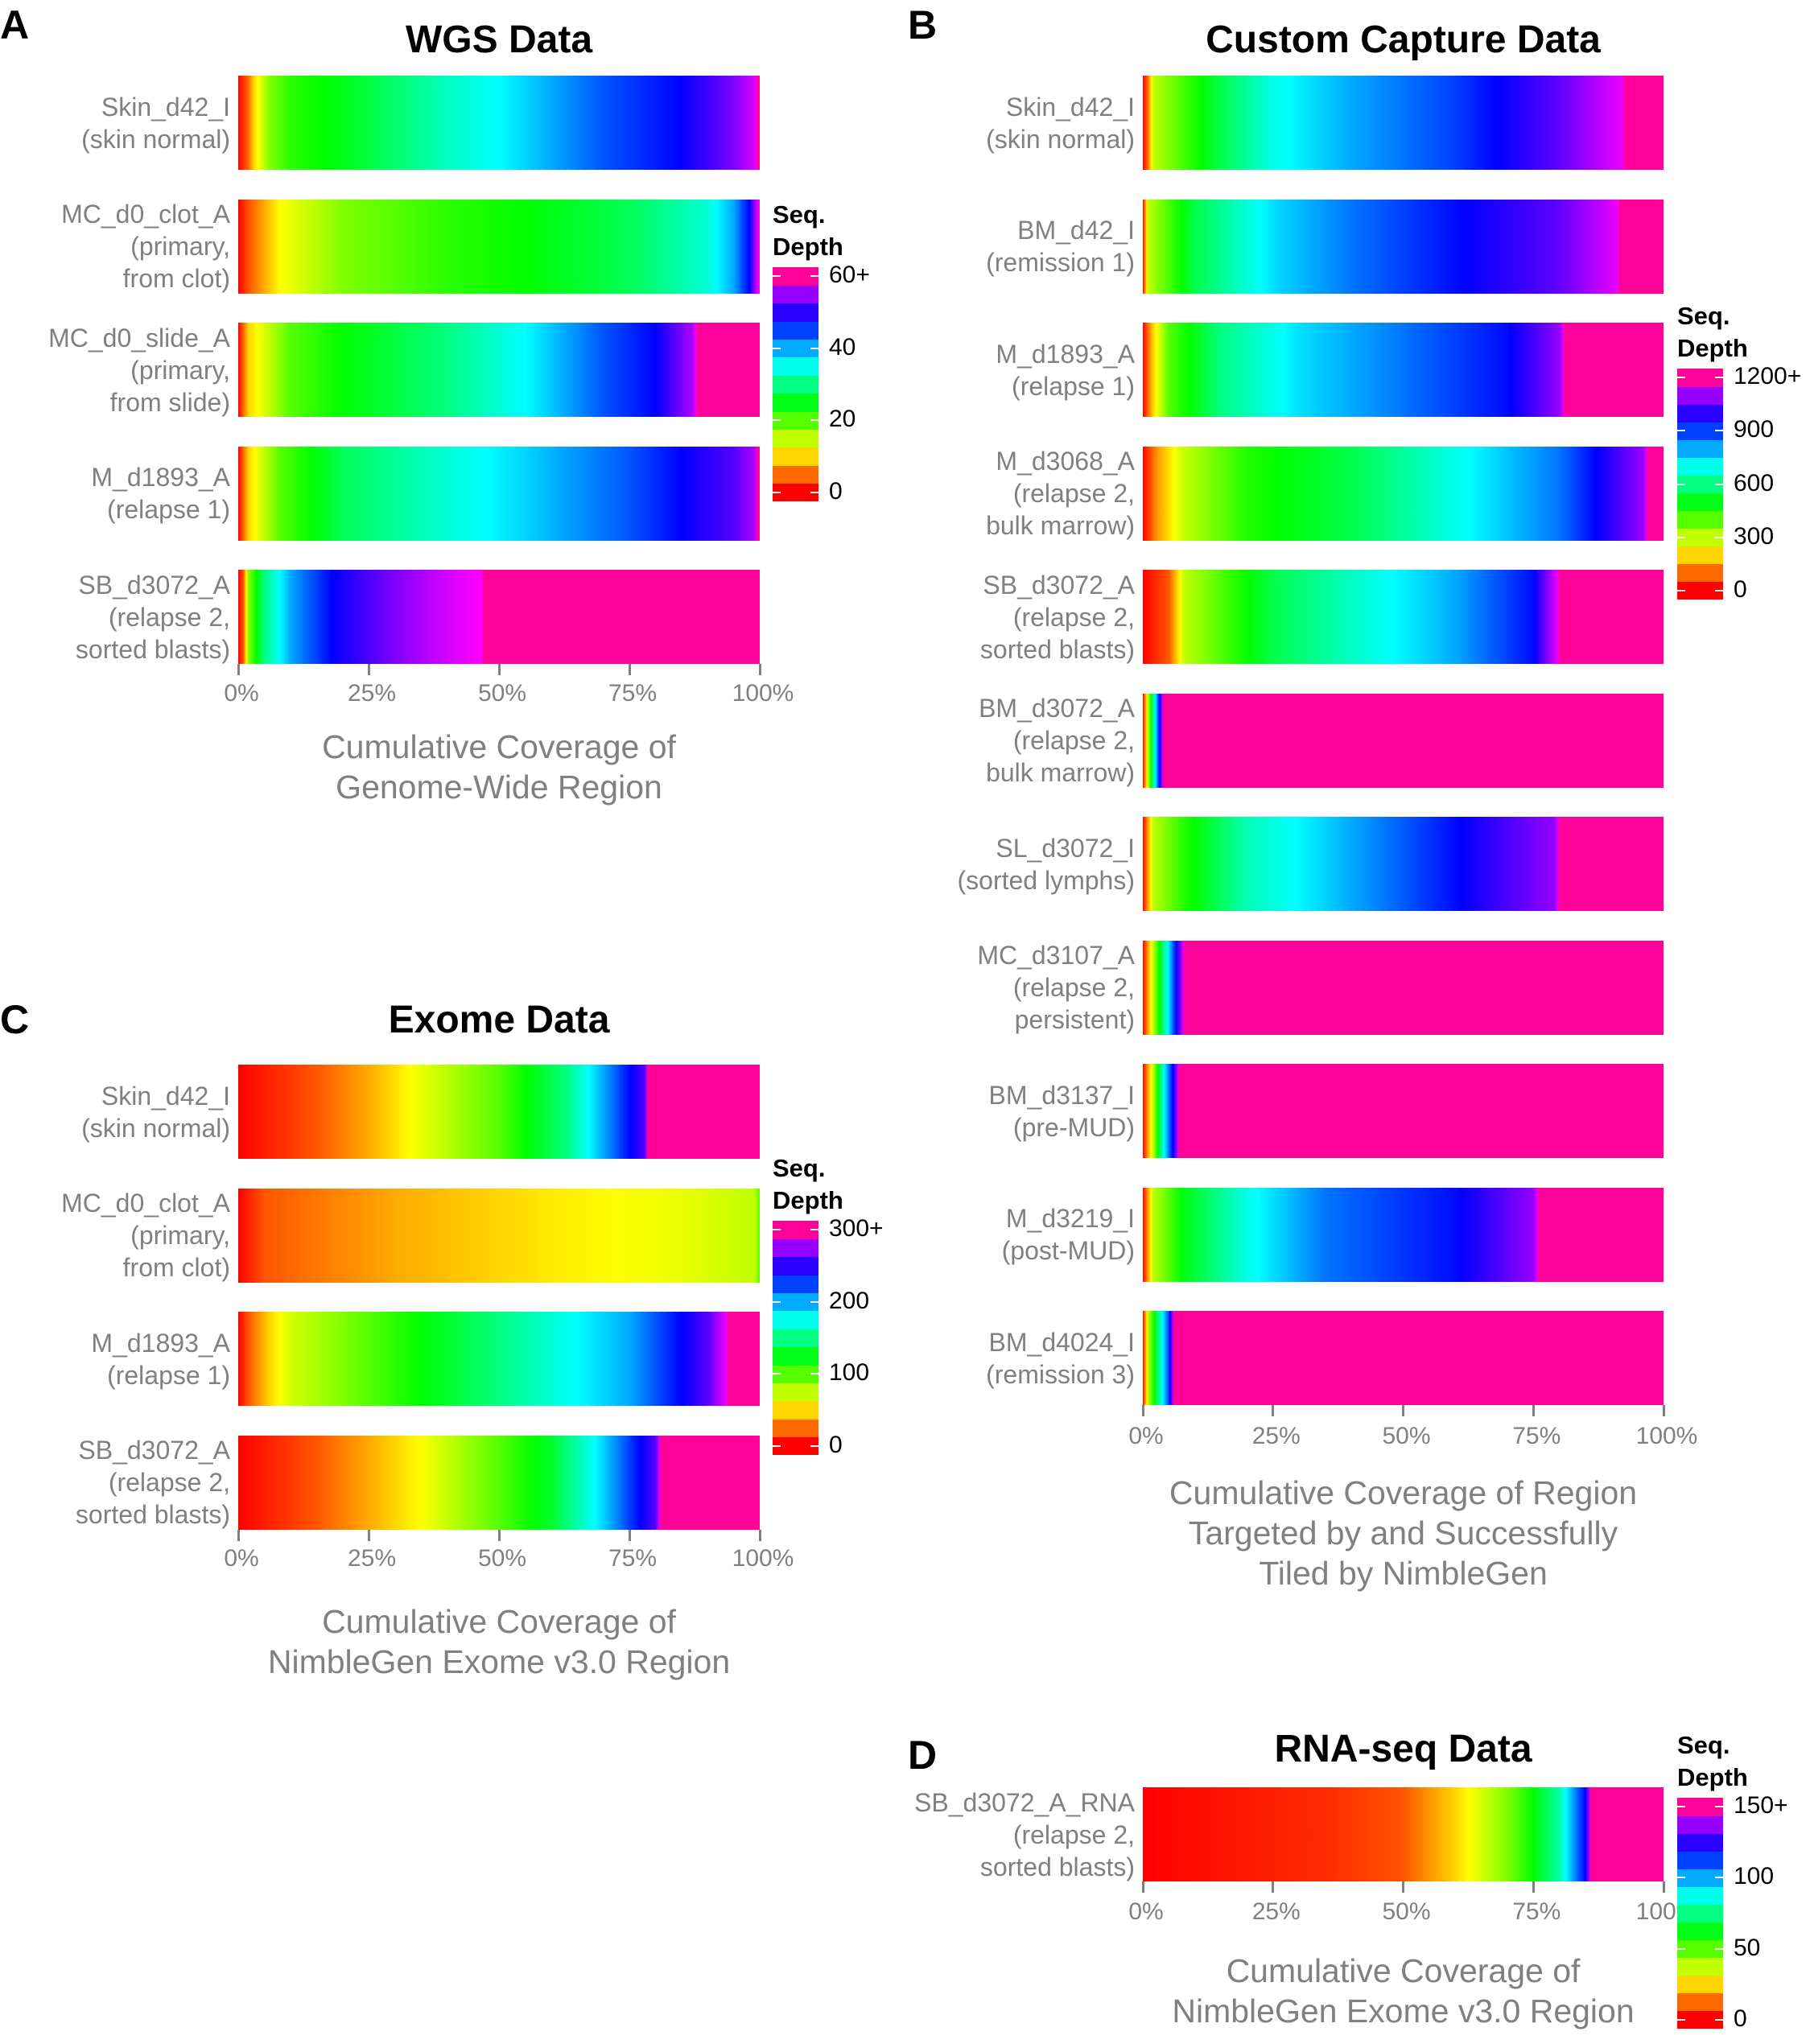  Describe the element at coordinates (1060, 1358) in the screenshot. I see `row-label: BM_d4024_I (remission 3)` at that location.